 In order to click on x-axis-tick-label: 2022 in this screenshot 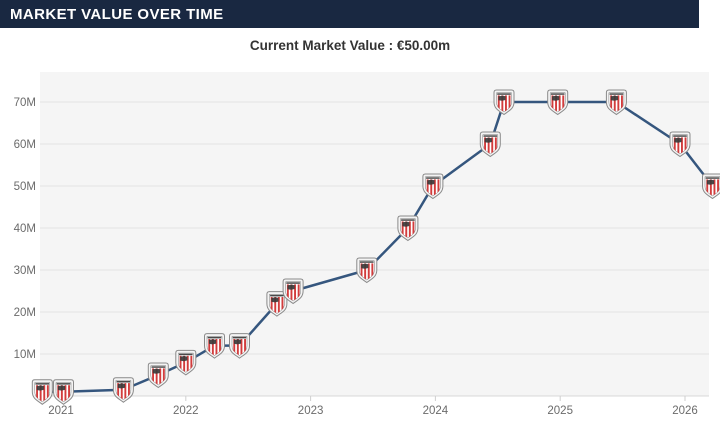, I will do `click(186, 411)`.